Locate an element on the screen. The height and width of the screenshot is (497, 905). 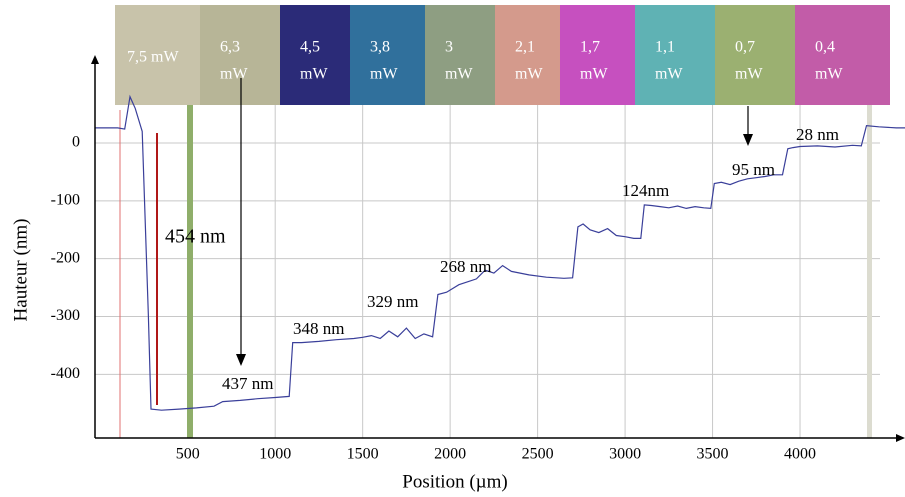
y-tick-label: -100 is located at coordinates (65, 200).